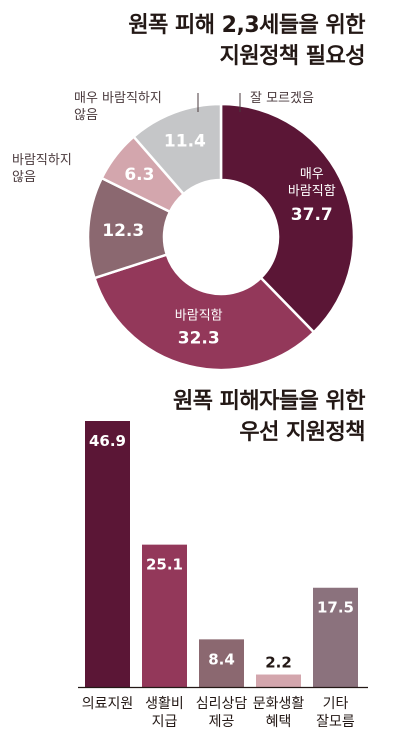 This screenshot has height=744, width=403. What do you see at coordinates (108, 704) in the screenshot?
I see `category-label: 의료지원` at bounding box center [108, 704].